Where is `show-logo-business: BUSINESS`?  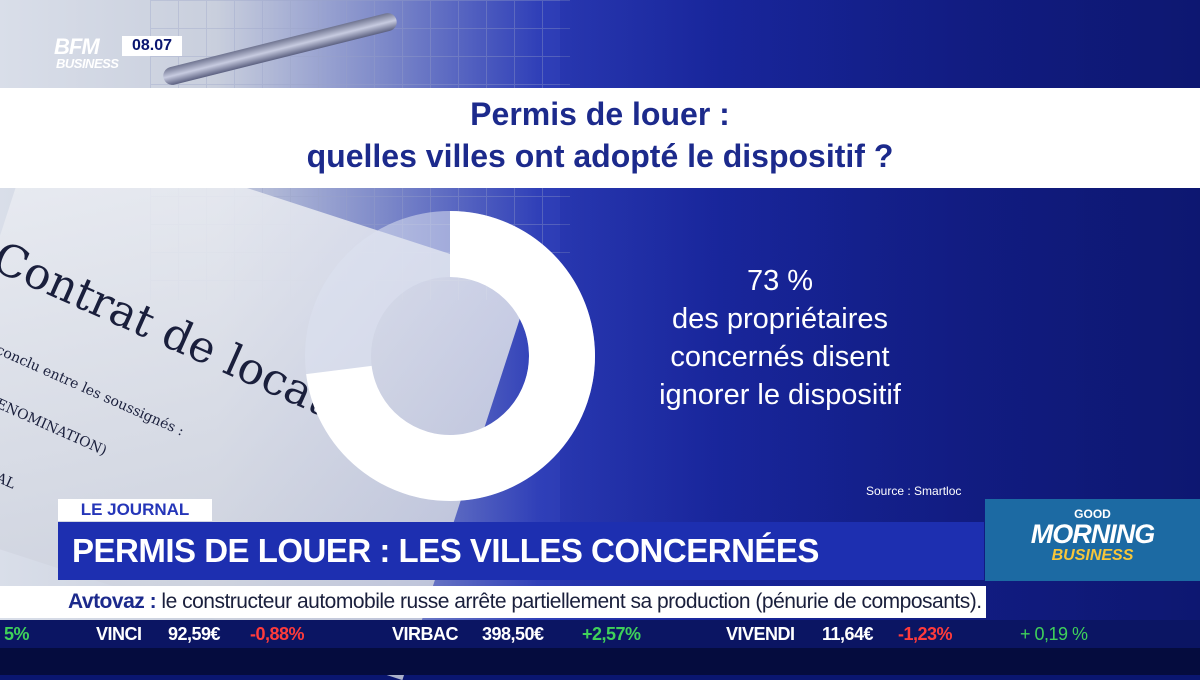 show-logo-business: BUSINESS is located at coordinates (1092, 555).